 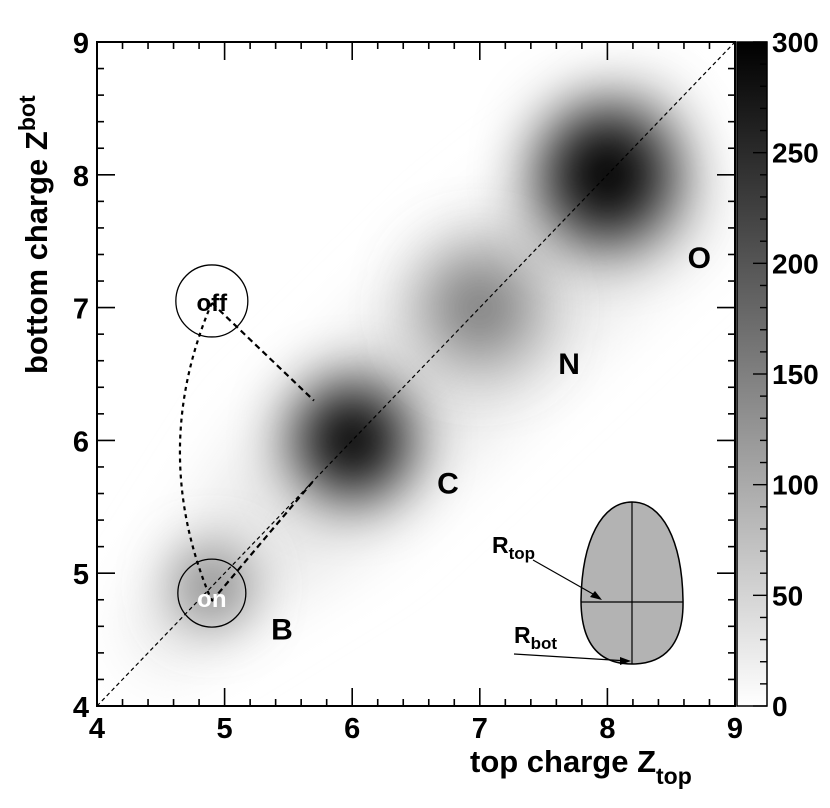 What do you see at coordinates (416, 729) in the screenshot?
I see `x-tick-labels: 4 5 6 7 8 9` at bounding box center [416, 729].